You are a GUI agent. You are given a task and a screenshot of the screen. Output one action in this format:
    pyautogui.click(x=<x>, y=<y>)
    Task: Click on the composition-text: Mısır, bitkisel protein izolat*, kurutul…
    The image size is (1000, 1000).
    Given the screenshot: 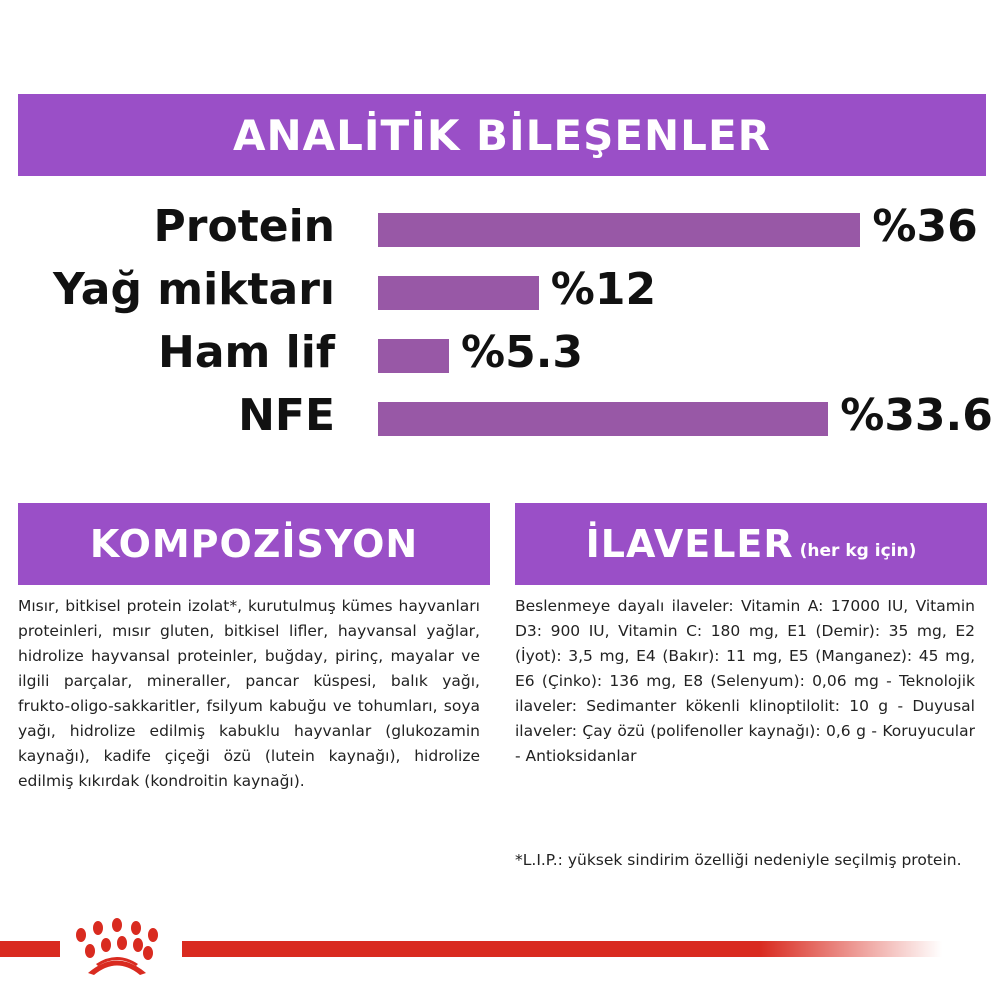 What is the action you would take?
    pyautogui.click(x=249, y=693)
    